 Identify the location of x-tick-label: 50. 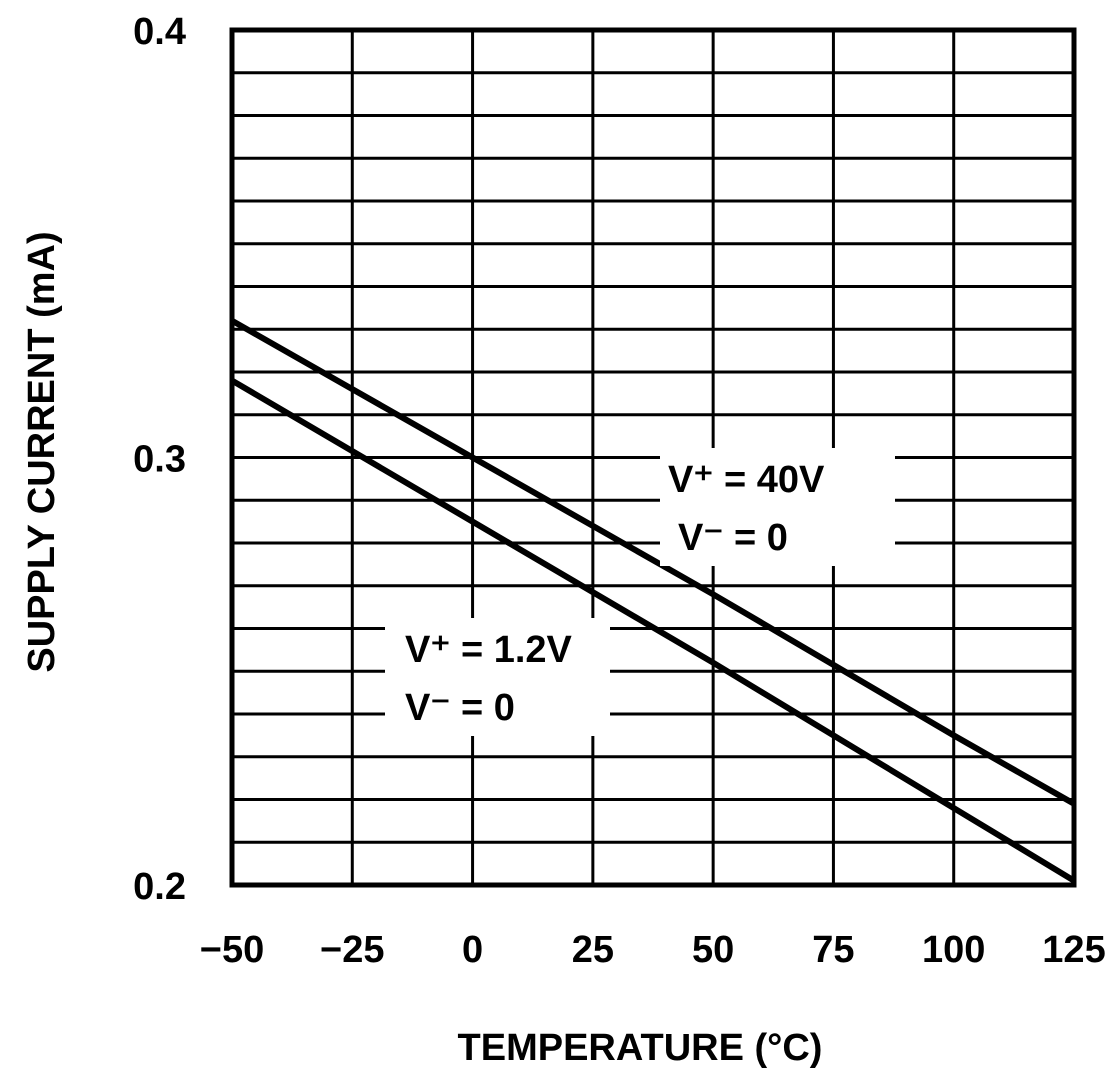
(713, 950).